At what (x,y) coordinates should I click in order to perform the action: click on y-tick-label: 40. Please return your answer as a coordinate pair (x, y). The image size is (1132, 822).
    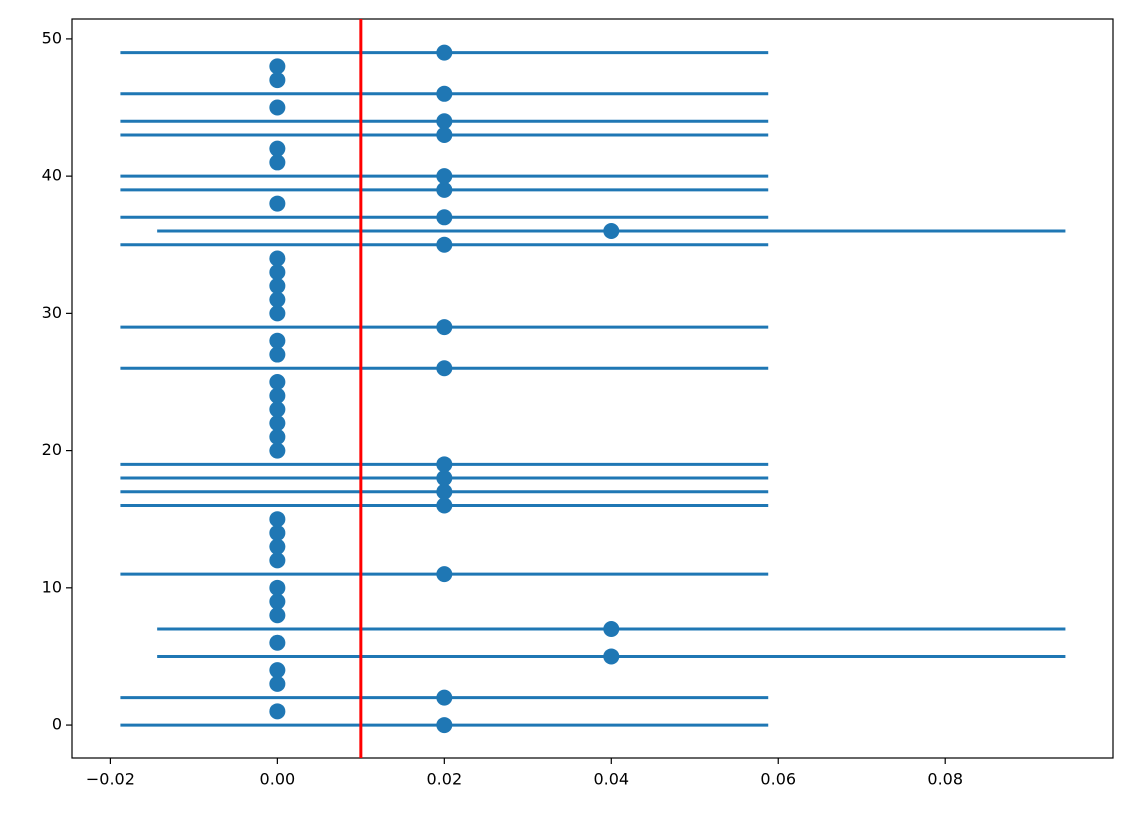
    Looking at the image, I should click on (52, 175).